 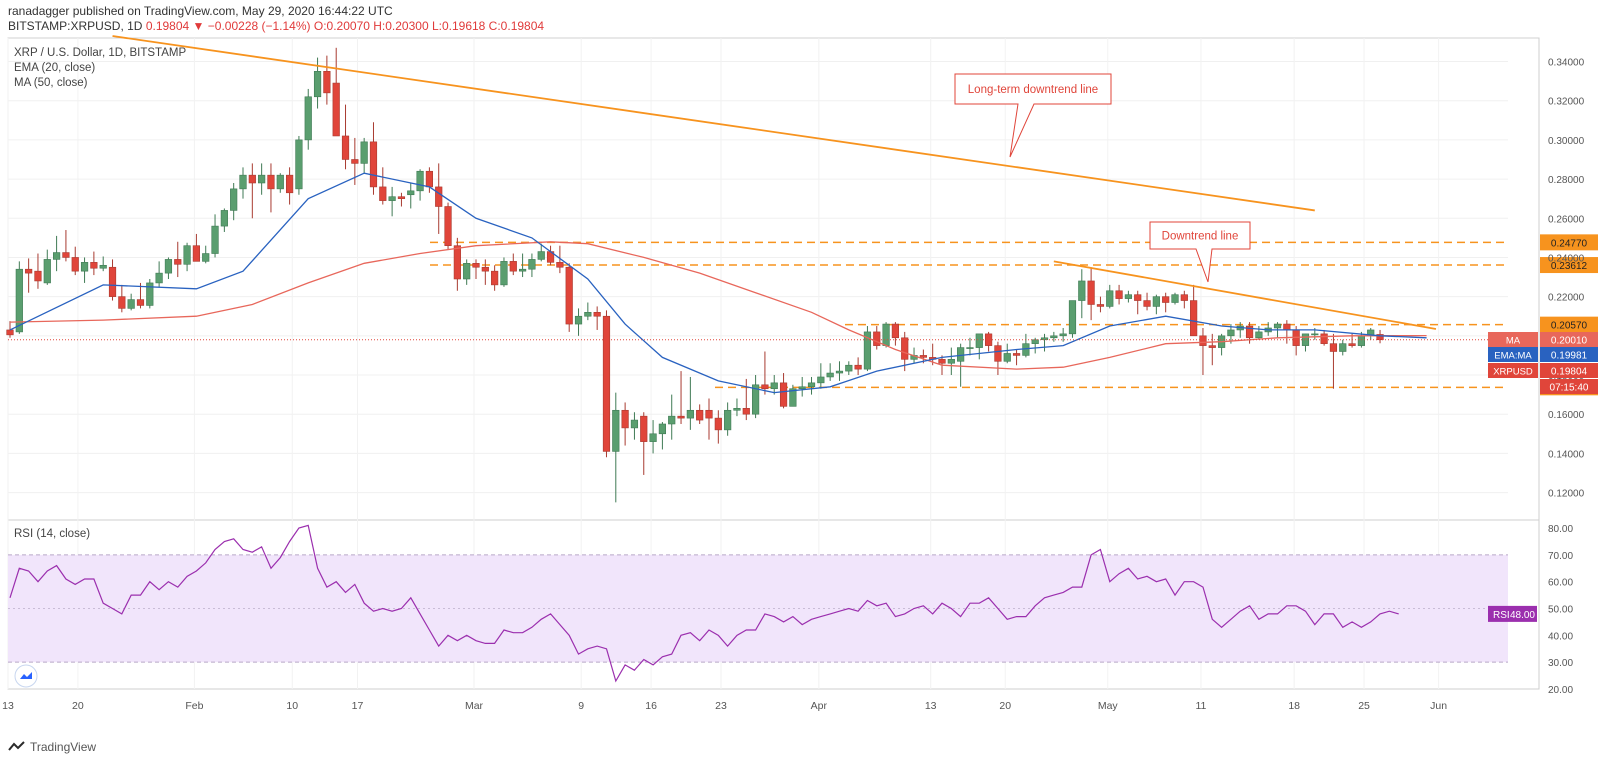 I want to click on down-arrow-icon: ▼, so click(x=198, y=26).